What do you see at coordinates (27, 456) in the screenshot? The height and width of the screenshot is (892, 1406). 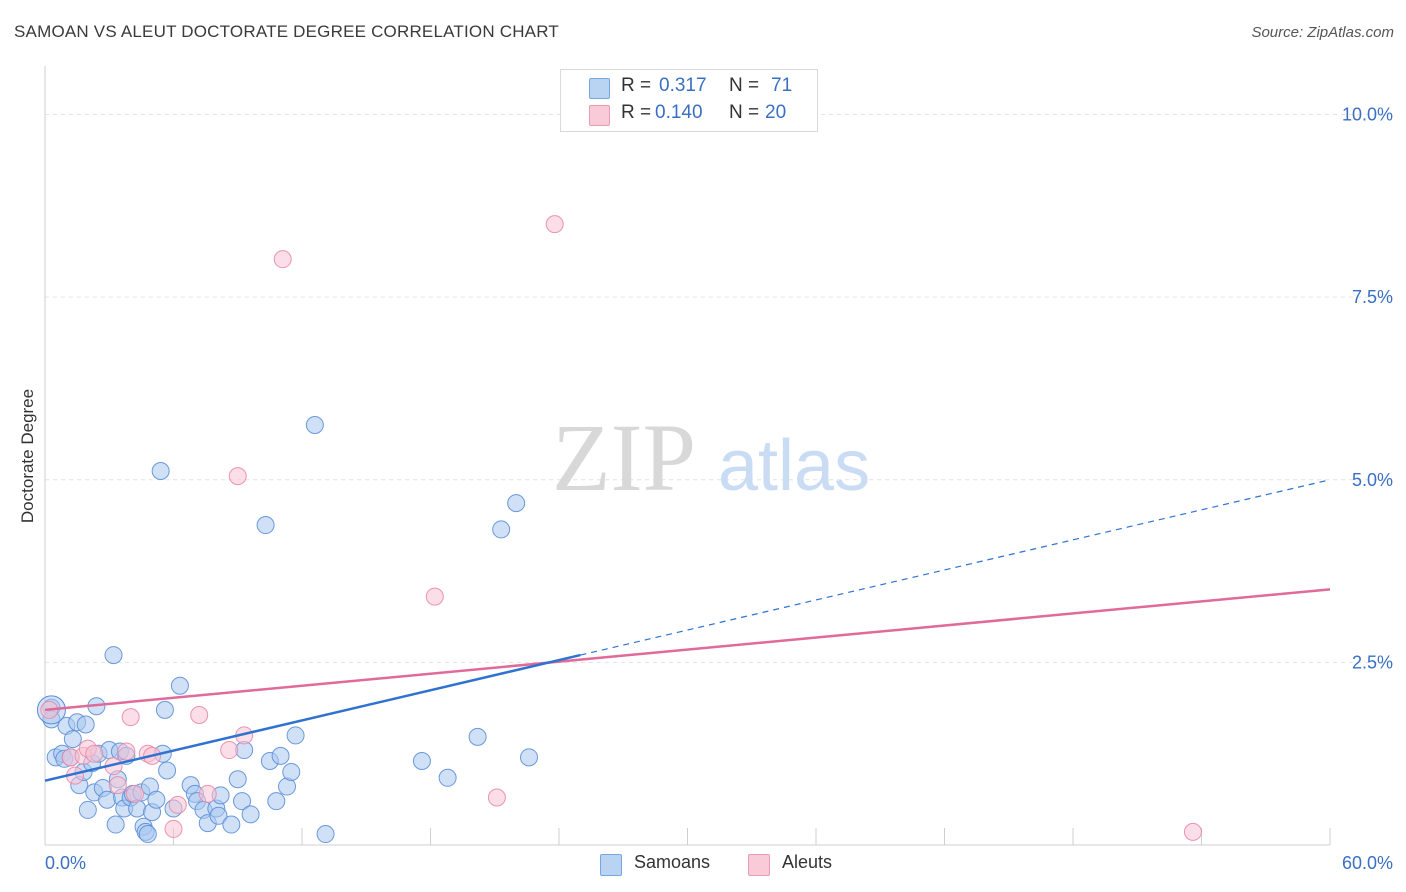 I see `y-axis-label: Doctorate Degree` at bounding box center [27, 456].